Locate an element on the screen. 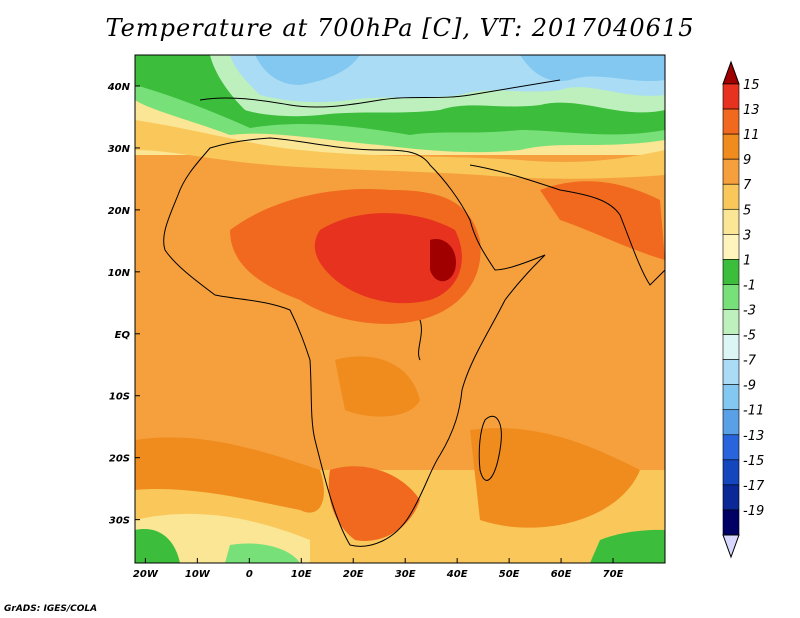 The width and height of the screenshot is (800, 618). lon-tick-label: 10W is located at coordinates (198, 574).